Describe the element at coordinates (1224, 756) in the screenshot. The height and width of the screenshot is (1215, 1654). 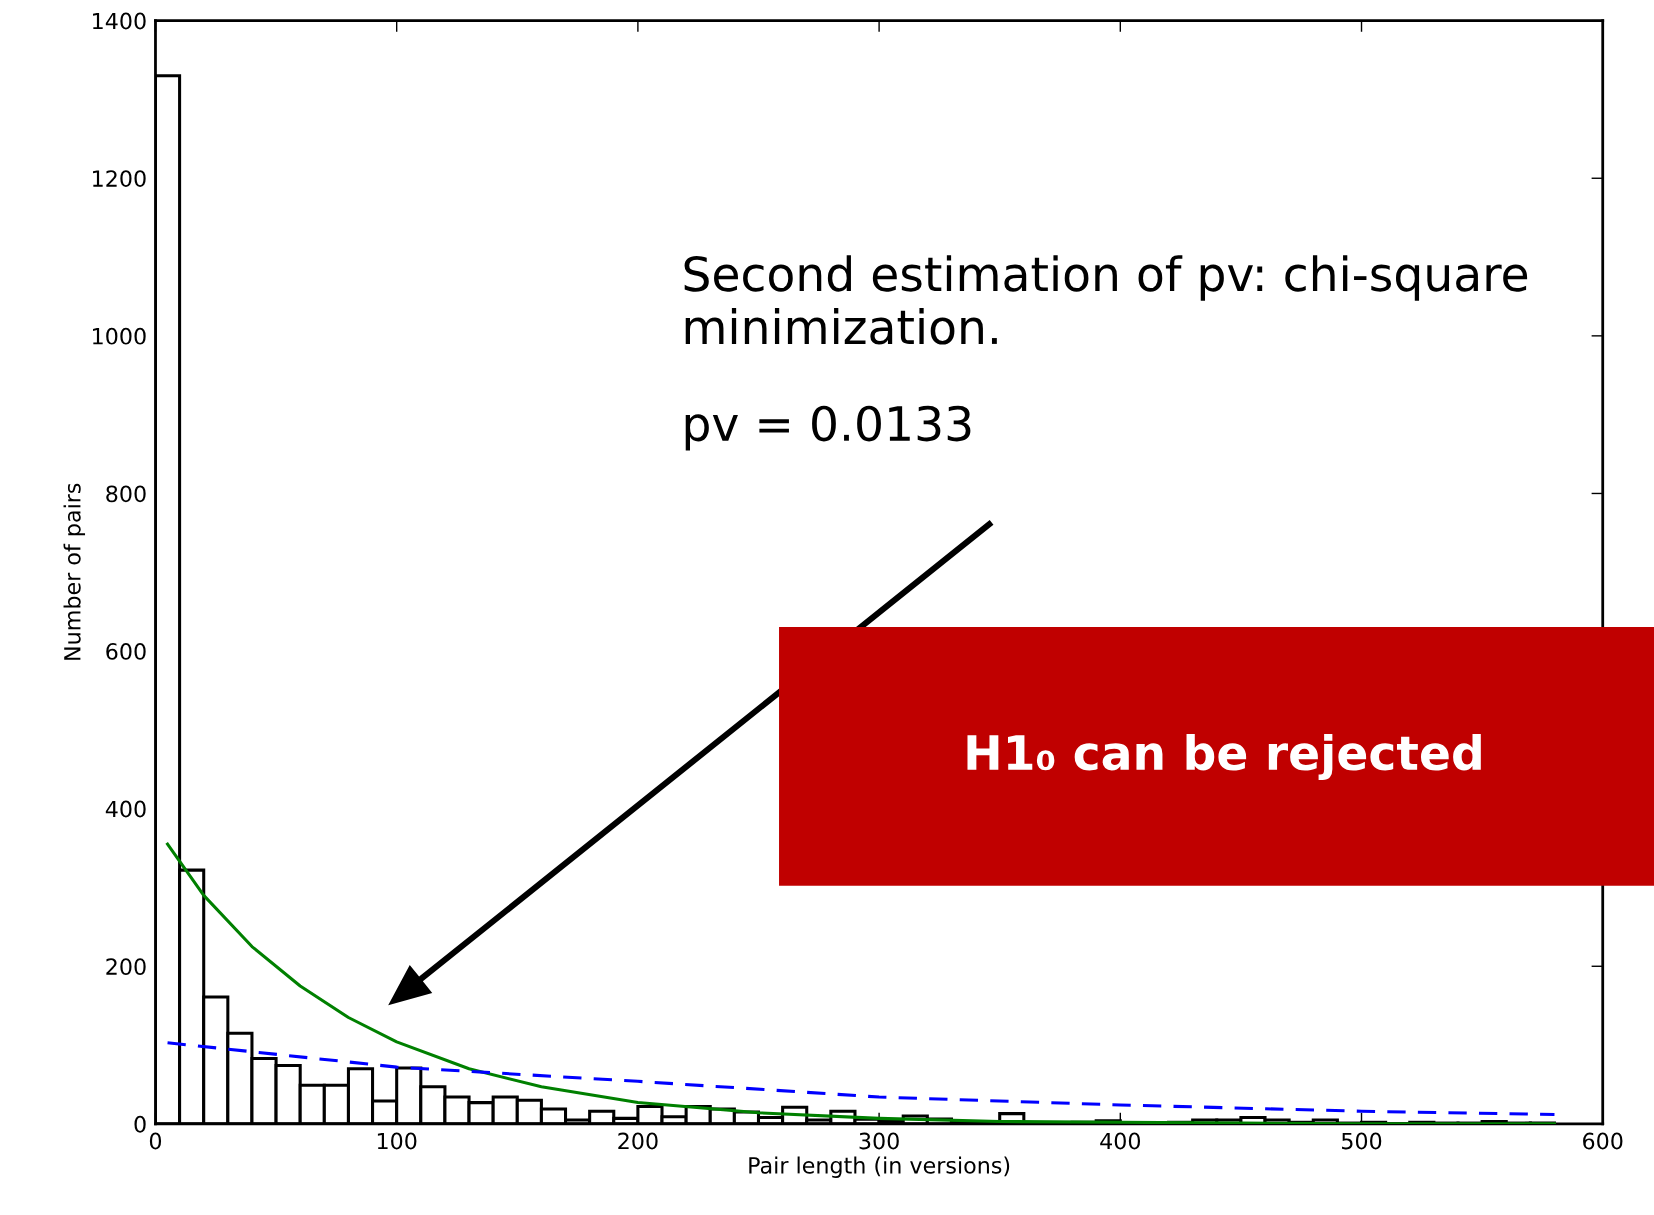
I see `annotation: H1₀ can be rejected` at that location.